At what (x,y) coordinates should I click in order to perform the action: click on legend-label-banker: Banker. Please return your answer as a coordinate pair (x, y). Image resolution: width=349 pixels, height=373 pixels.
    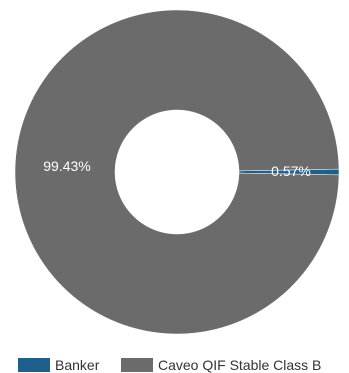
    Looking at the image, I should click on (77, 365).